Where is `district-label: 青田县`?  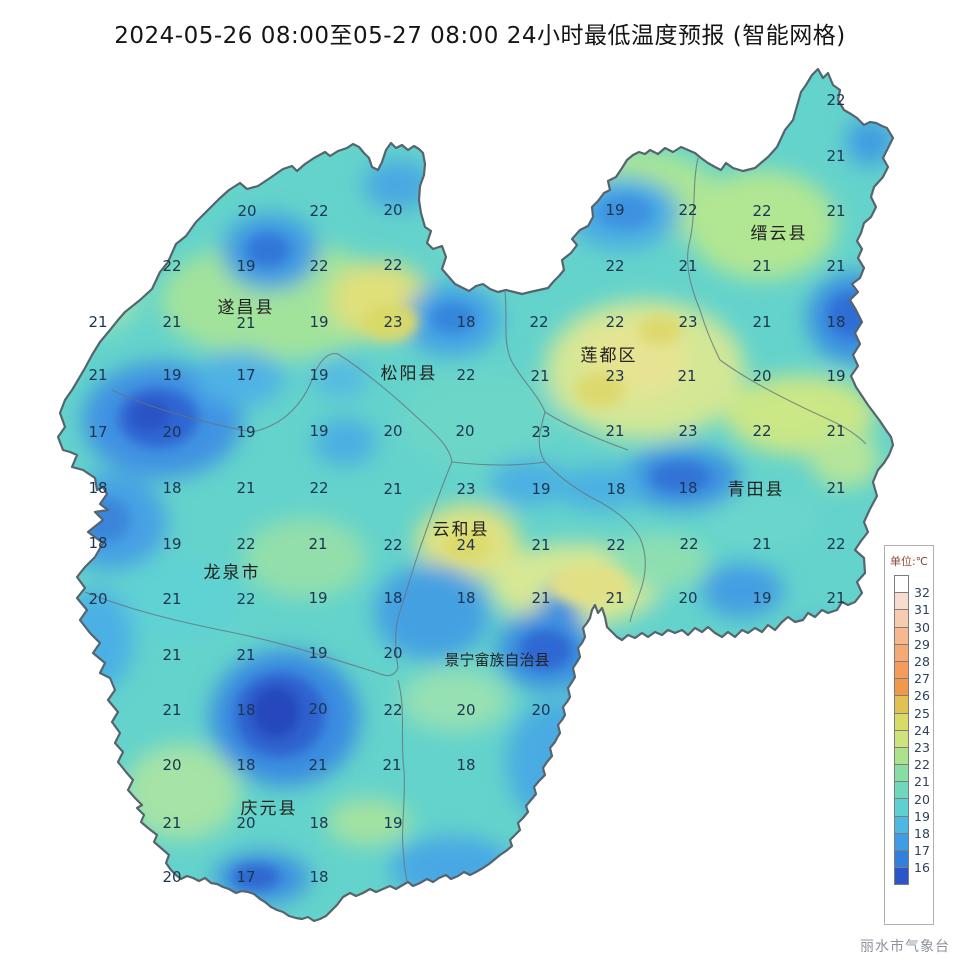
district-label: 青田县 is located at coordinates (756, 489).